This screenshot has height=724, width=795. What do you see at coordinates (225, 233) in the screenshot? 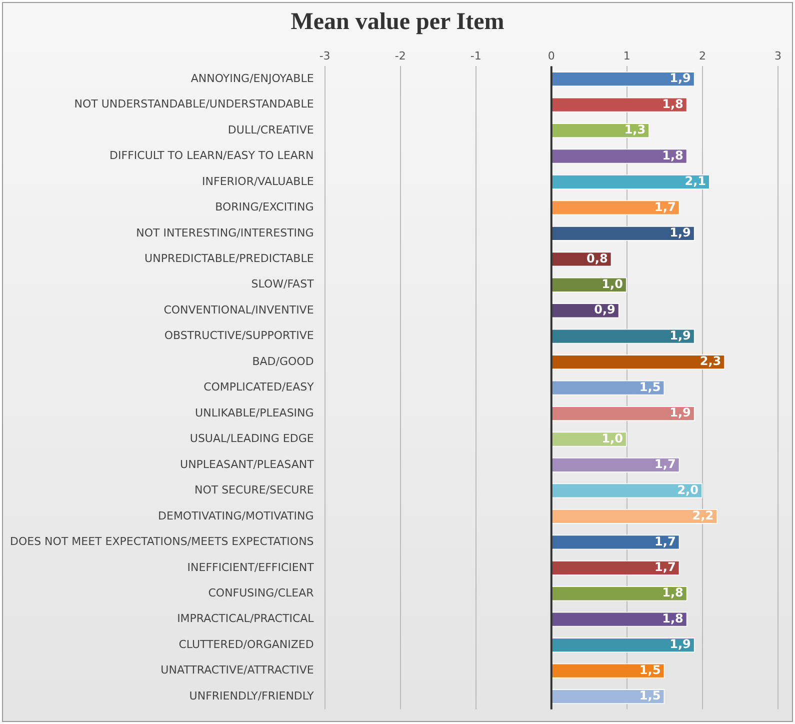
I see `y-tick-label: NOT INTERESTING/INTERESTING` at bounding box center [225, 233].